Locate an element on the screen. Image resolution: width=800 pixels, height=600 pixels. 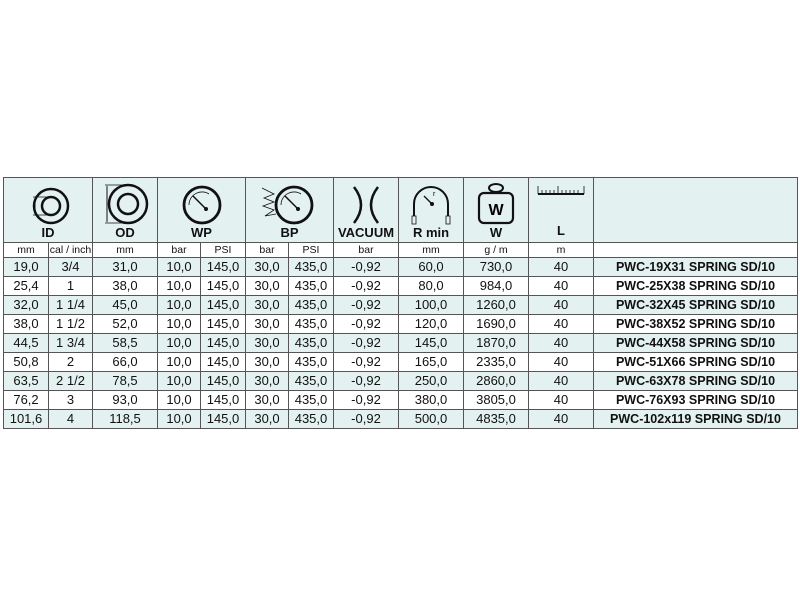
table-cell: 32,0 is located at coordinates (26, 305).